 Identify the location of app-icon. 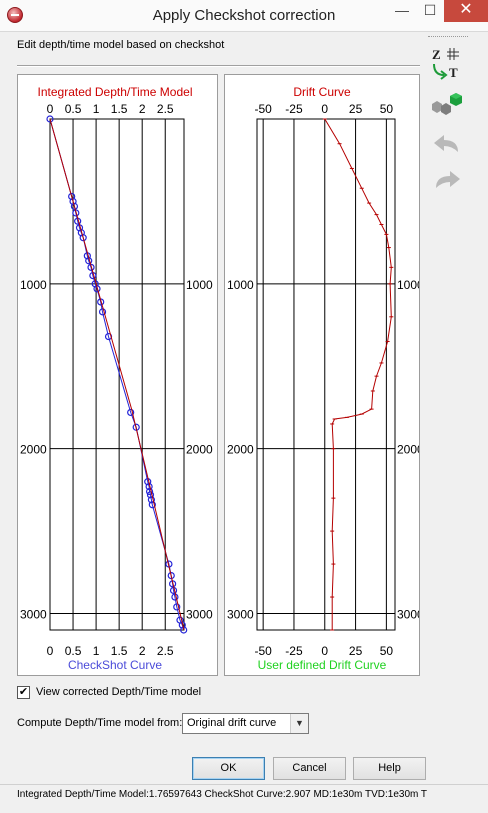
(15, 15).